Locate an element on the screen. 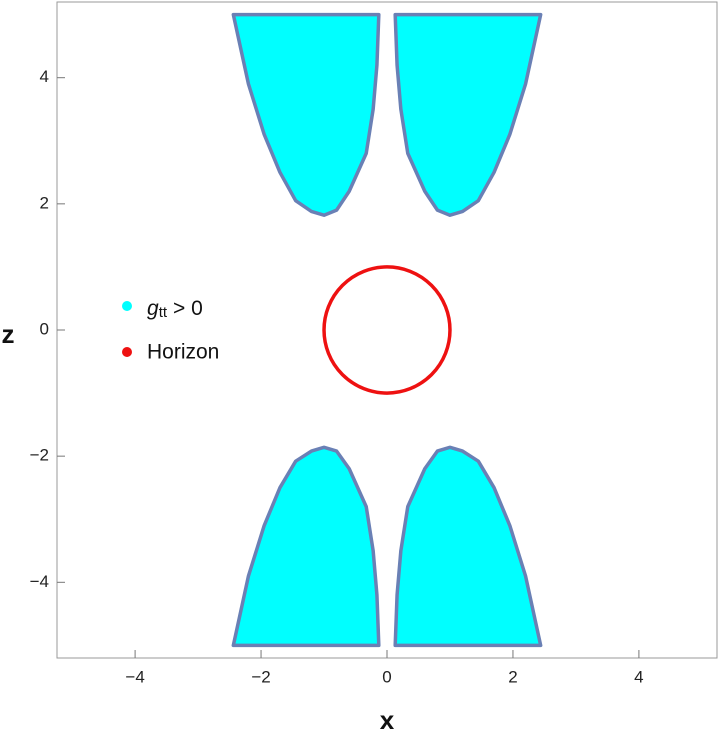 This screenshot has height=740, width=720. legend-label-base: g is located at coordinates (153, 308).